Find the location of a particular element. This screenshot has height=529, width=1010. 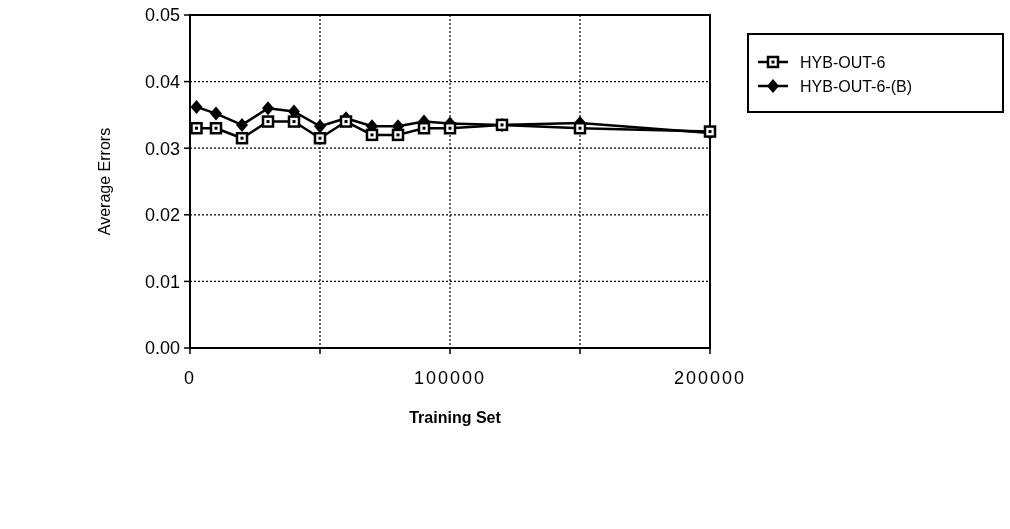

legend-label: HYB-OUT-6 is located at coordinates (843, 62).